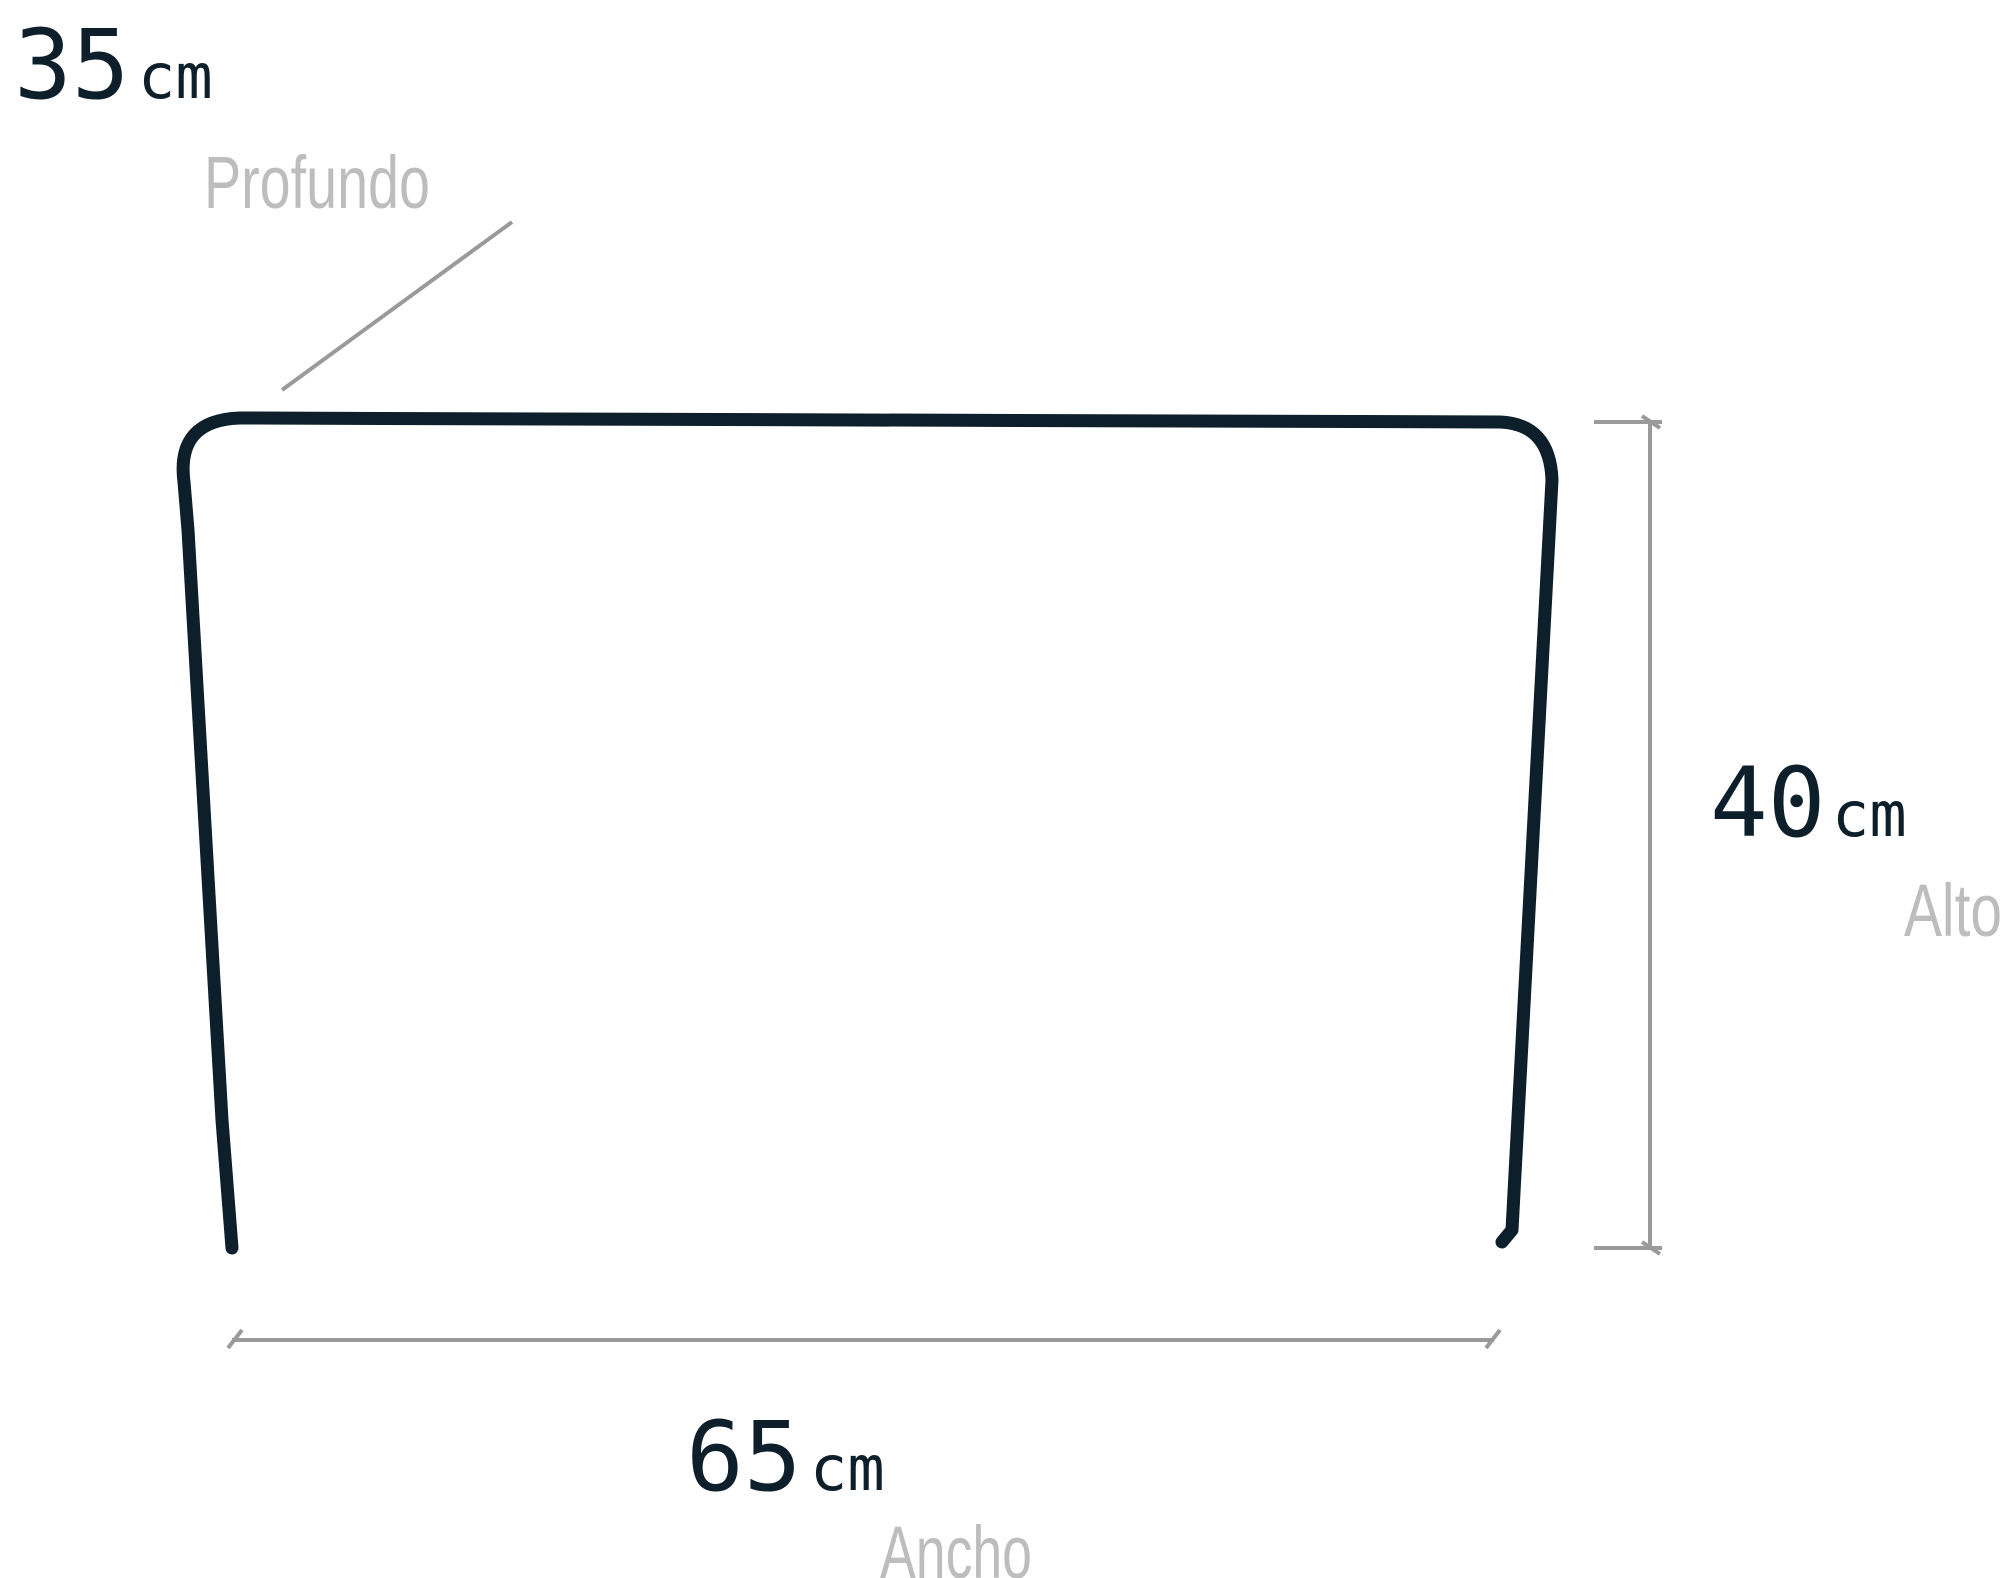 The width and height of the screenshot is (2008, 1578). Describe the element at coordinates (1869, 814) in the screenshot. I see `height-unit: cm` at that location.